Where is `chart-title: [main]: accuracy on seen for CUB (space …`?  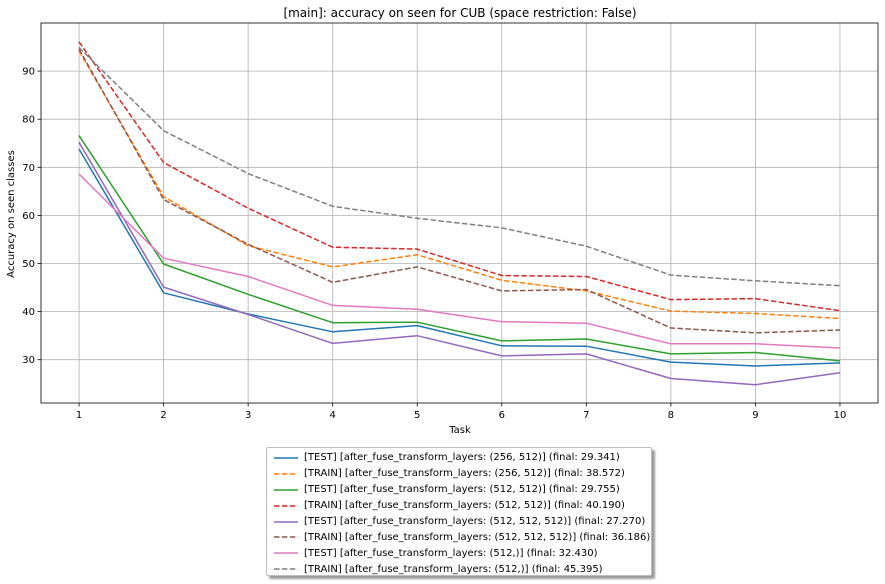
chart-title: [main]: accuracy on seen for CUB (space … is located at coordinates (459, 13).